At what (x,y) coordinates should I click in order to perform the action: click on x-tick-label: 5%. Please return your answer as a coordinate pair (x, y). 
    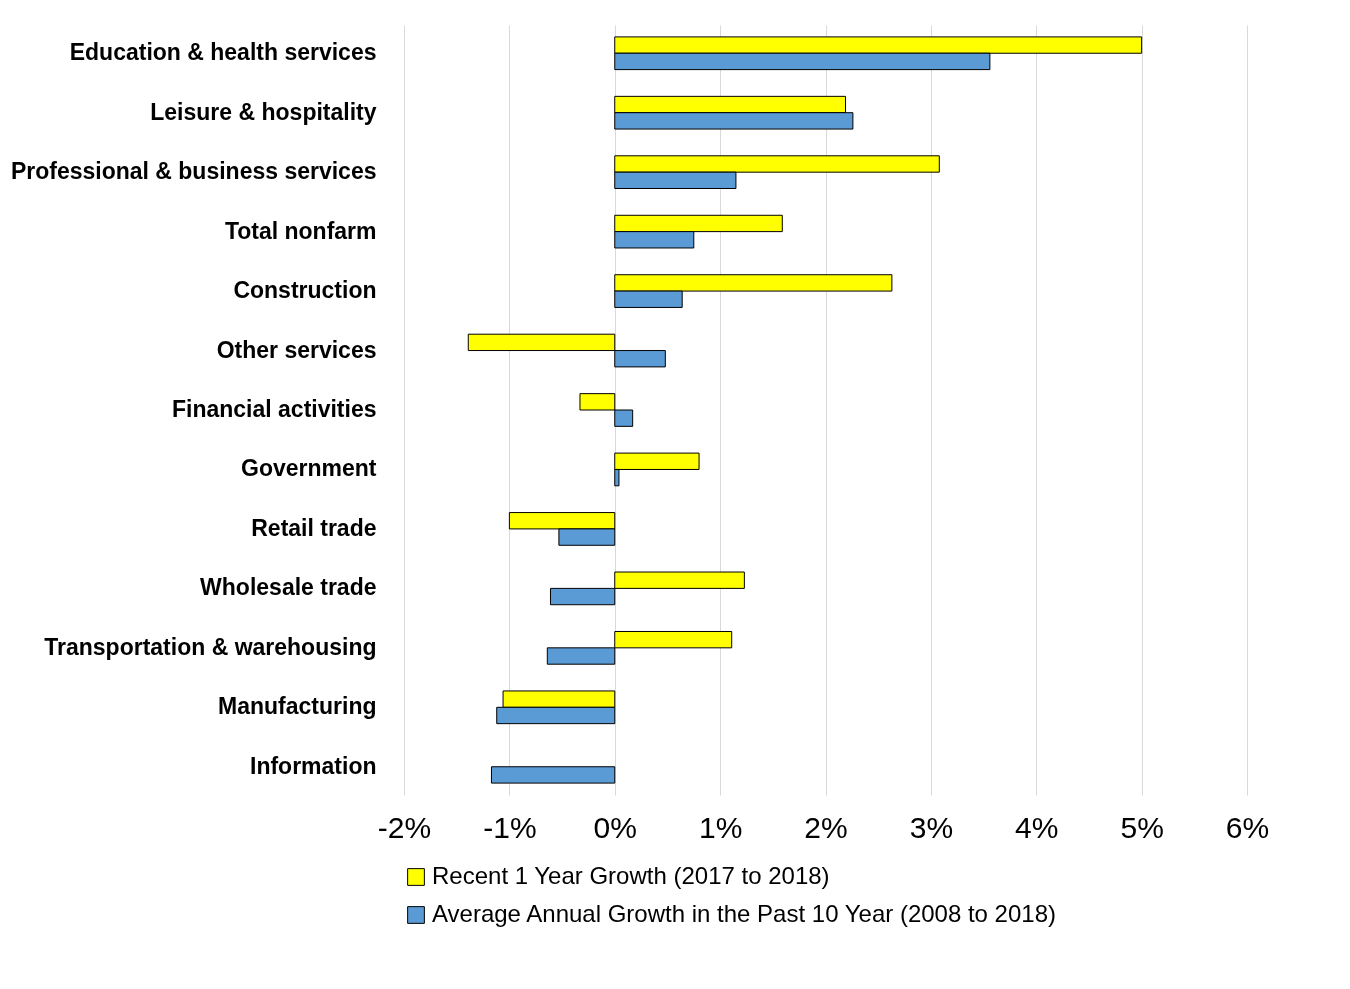
    Looking at the image, I should click on (1142, 827).